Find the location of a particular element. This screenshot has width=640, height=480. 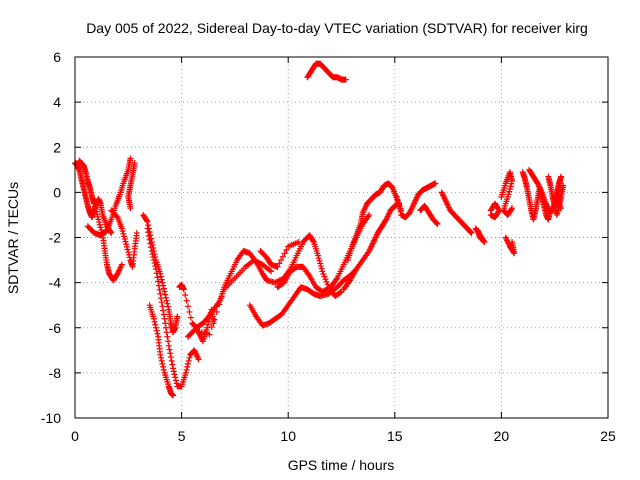

y-tick-label: -4 is located at coordinates (55, 283).